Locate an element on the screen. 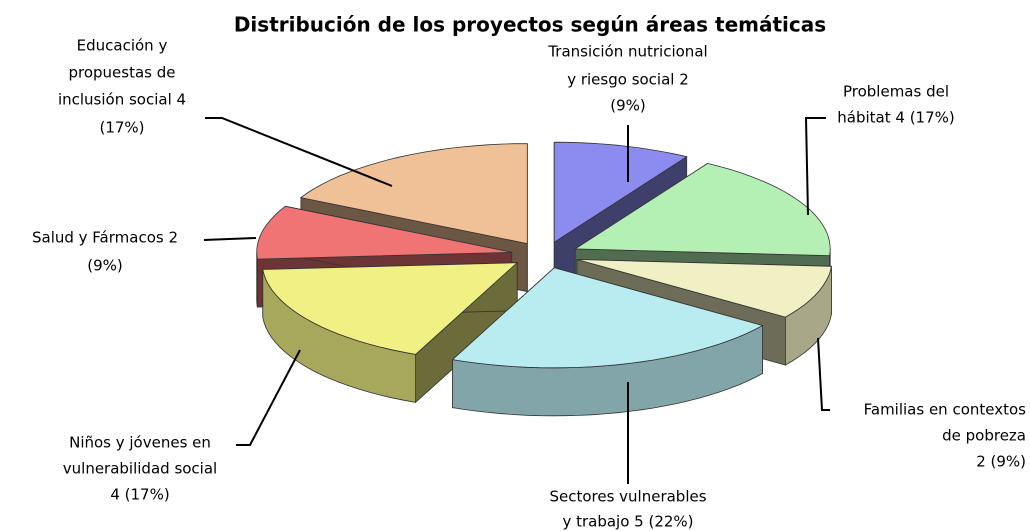 This screenshot has height=531, width=1030. slice-label: de pobreza is located at coordinates (984, 436).